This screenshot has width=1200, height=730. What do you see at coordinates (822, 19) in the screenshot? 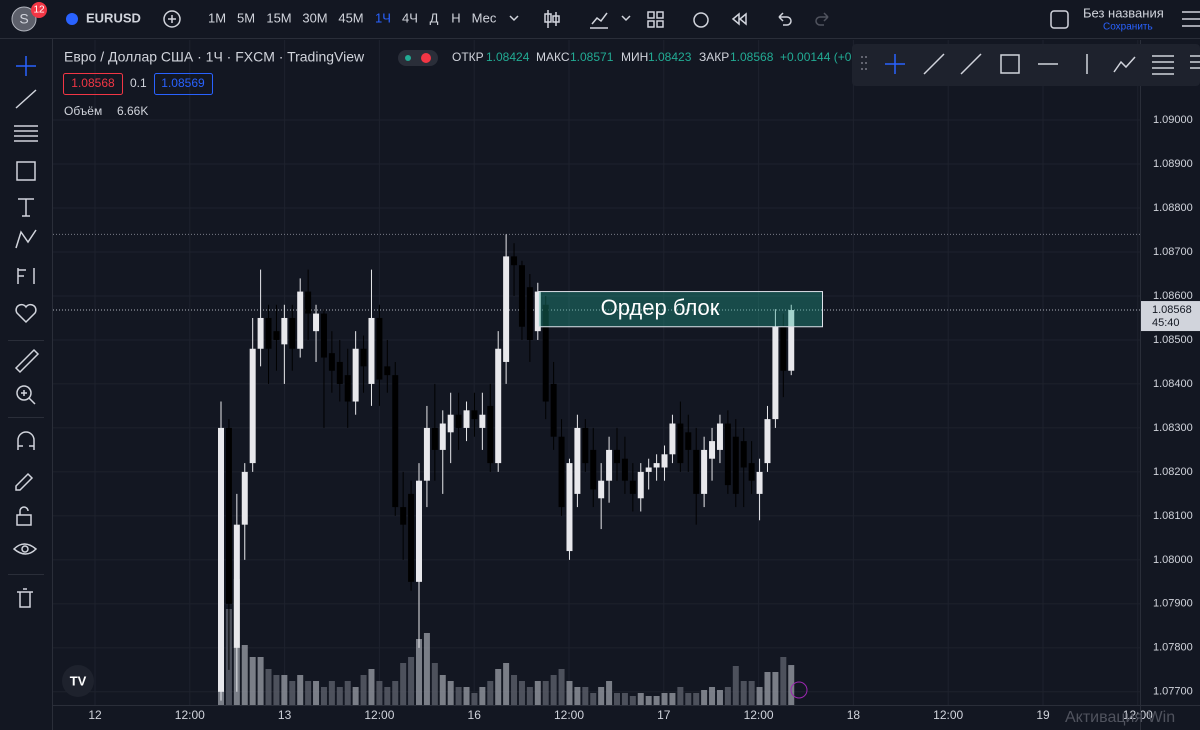
I see `redo` at bounding box center [822, 19].